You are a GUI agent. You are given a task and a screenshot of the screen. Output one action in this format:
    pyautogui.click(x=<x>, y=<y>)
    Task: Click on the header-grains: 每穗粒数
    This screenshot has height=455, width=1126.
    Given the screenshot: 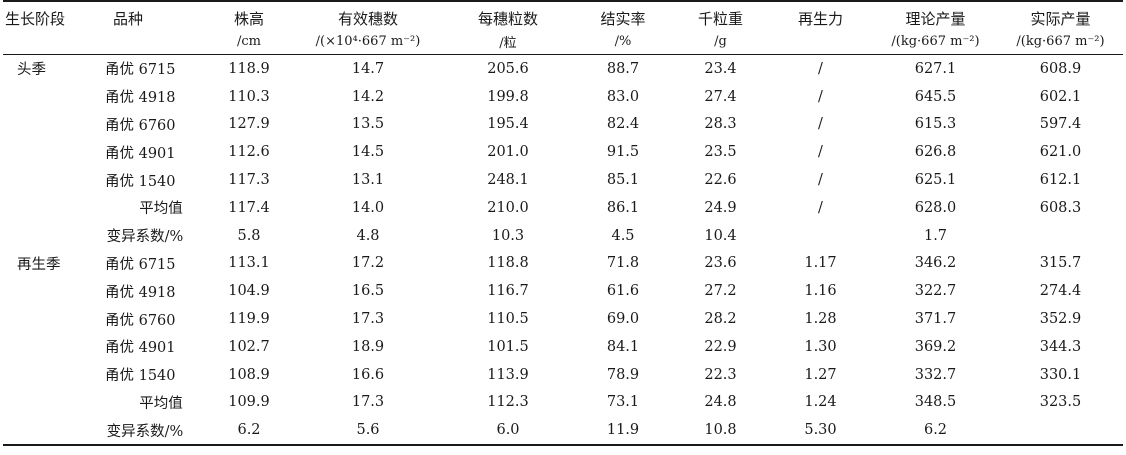 What is the action you would take?
    pyautogui.click(x=507, y=19)
    